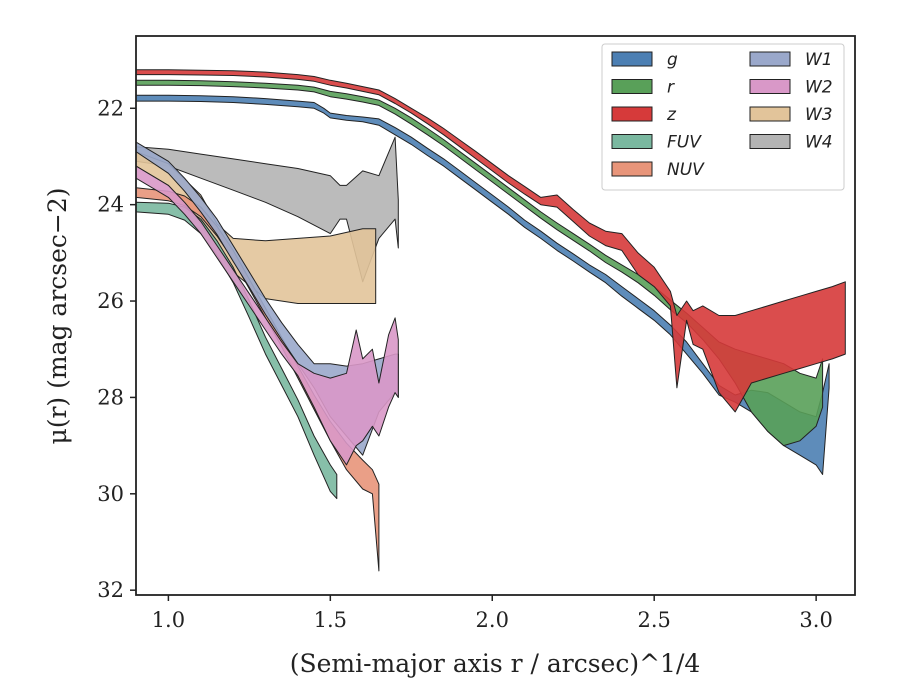 This screenshot has height=700, width=900. I want to click on legend-label-w1: W1, so click(819, 60).